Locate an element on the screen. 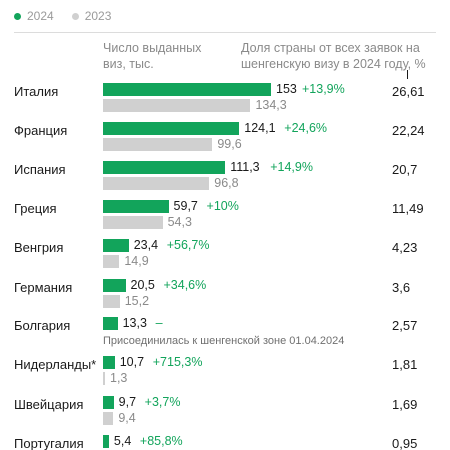  country-label: Венгрия is located at coordinates (39, 247).